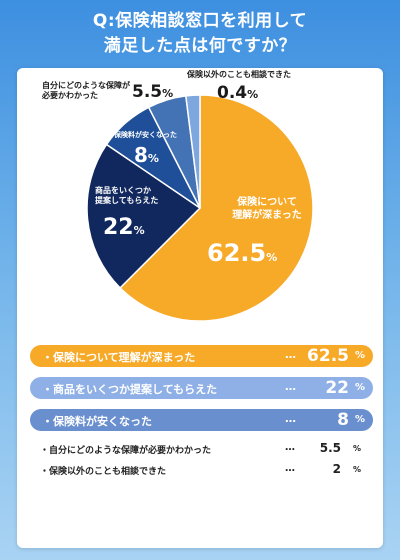 Image resolution: width=400 pixels, height=560 pixels. I want to click on slice-4-label: 自分にどのような保障が 必要かわかった, so click(86, 91).